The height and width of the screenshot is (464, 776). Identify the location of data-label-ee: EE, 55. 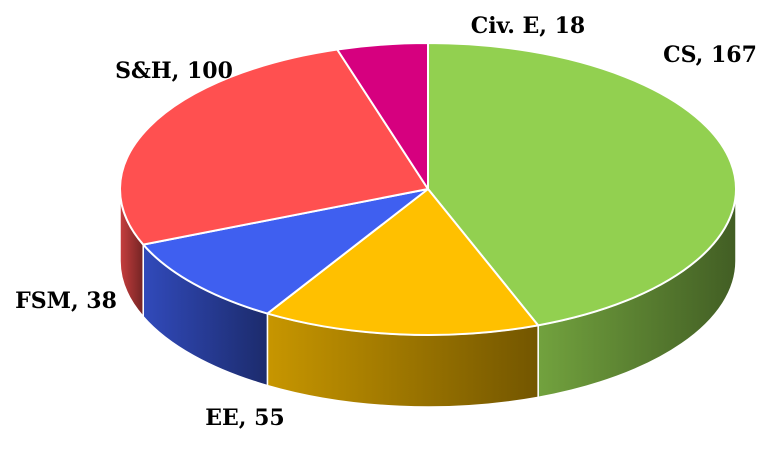
(244, 418).